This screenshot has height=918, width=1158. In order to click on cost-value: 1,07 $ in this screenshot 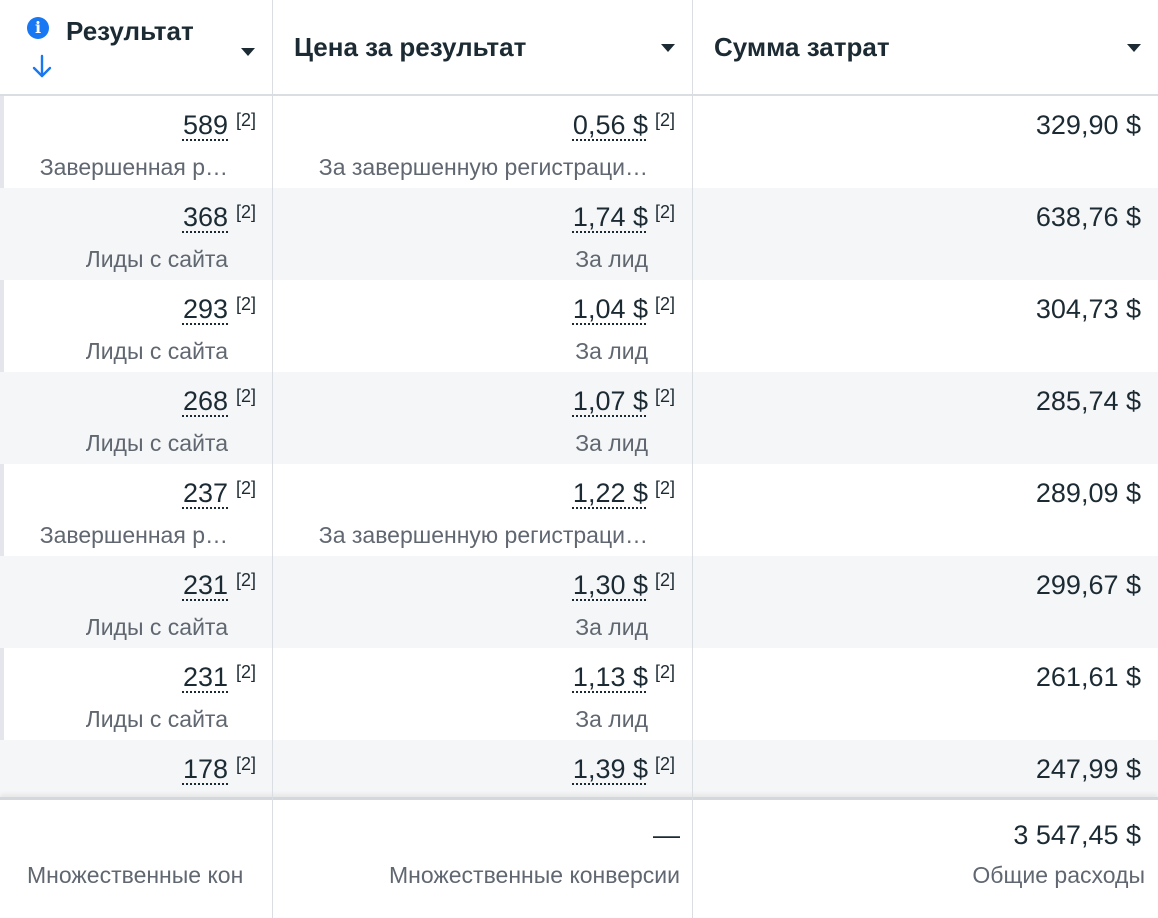, I will do `click(610, 401)`.